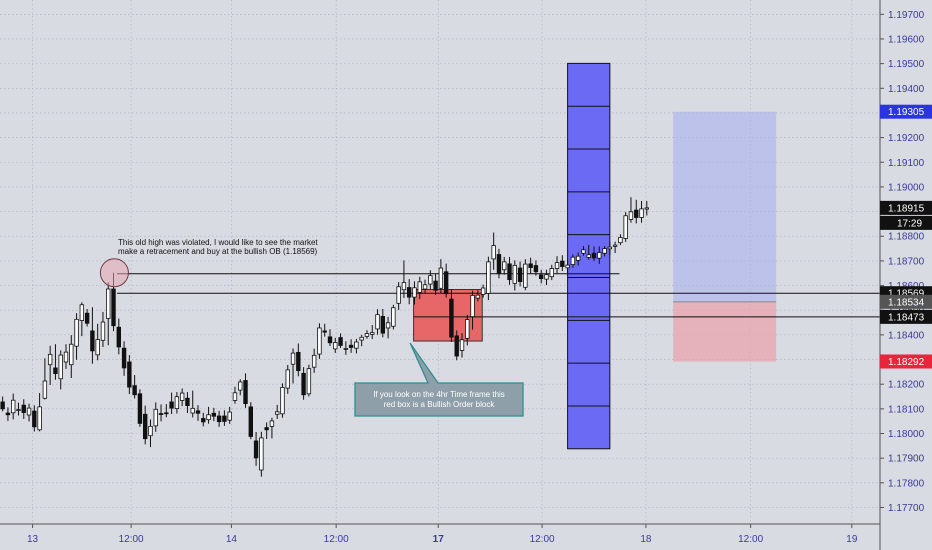 This screenshot has width=932, height=550. I want to click on x-tick-label-2: 14, so click(232, 539).